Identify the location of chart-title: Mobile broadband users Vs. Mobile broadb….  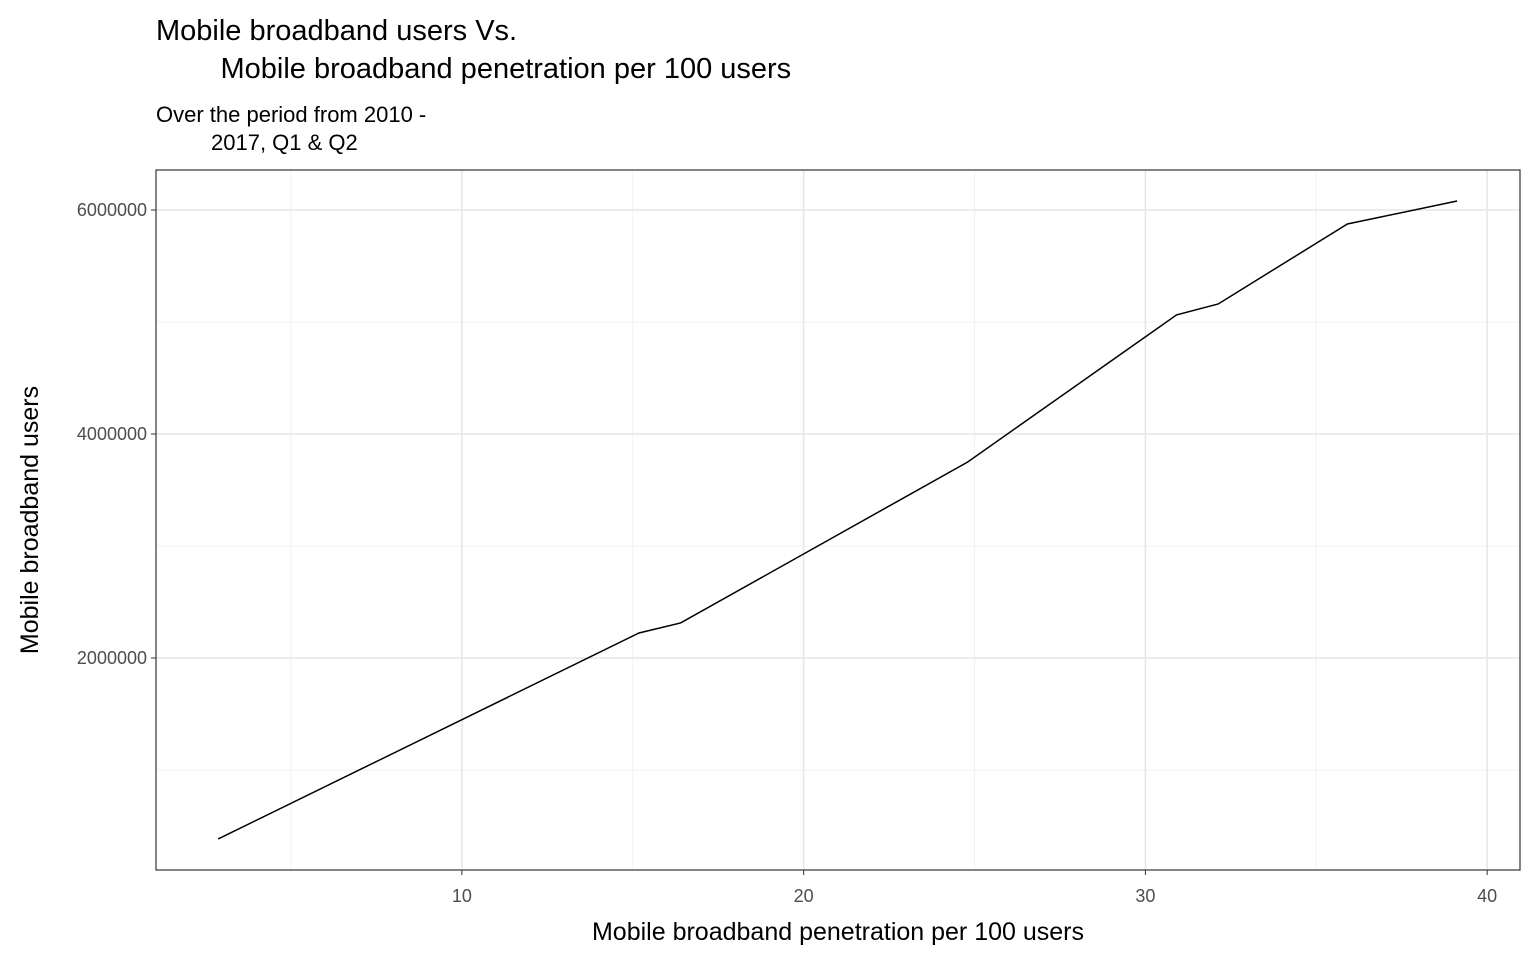
(474, 50).